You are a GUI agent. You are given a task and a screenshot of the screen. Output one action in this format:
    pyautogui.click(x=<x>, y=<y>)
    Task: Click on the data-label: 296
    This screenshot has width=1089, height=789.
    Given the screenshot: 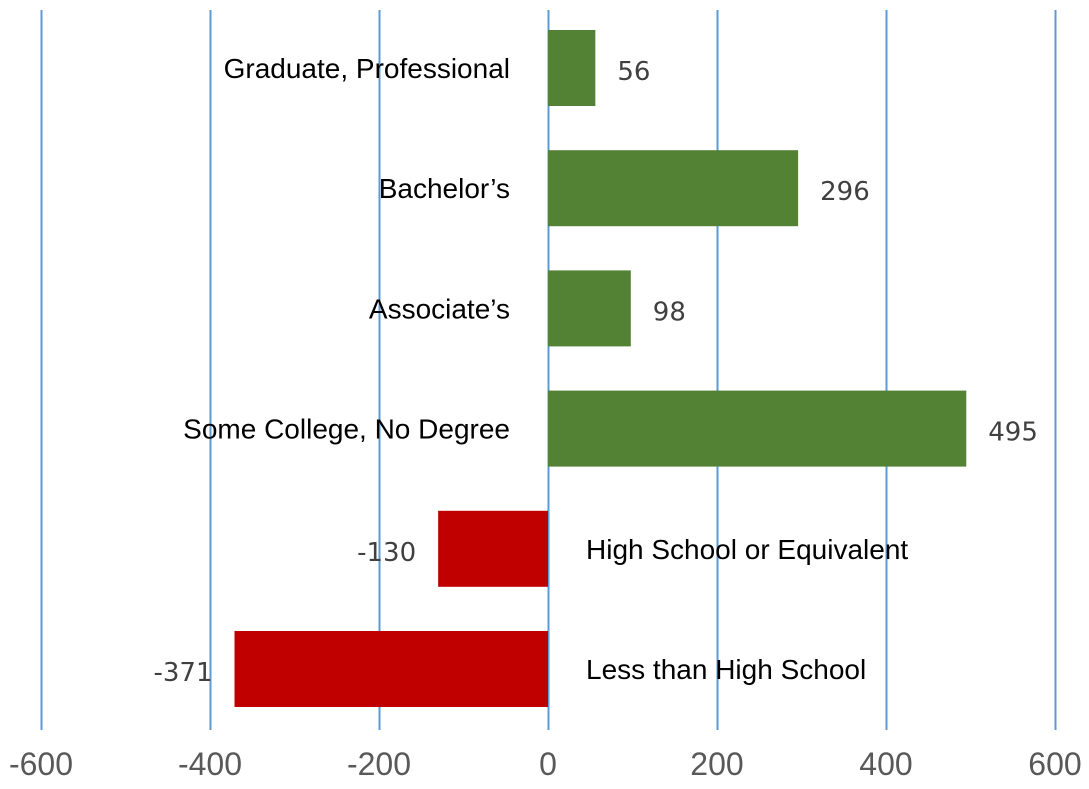 What is the action you would take?
    pyautogui.click(x=845, y=192)
    